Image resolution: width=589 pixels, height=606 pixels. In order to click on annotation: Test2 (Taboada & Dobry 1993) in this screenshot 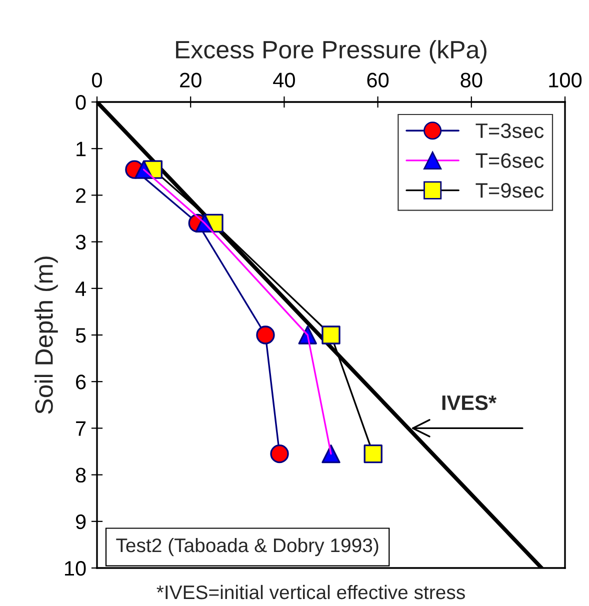, I will do `click(247, 547)`.